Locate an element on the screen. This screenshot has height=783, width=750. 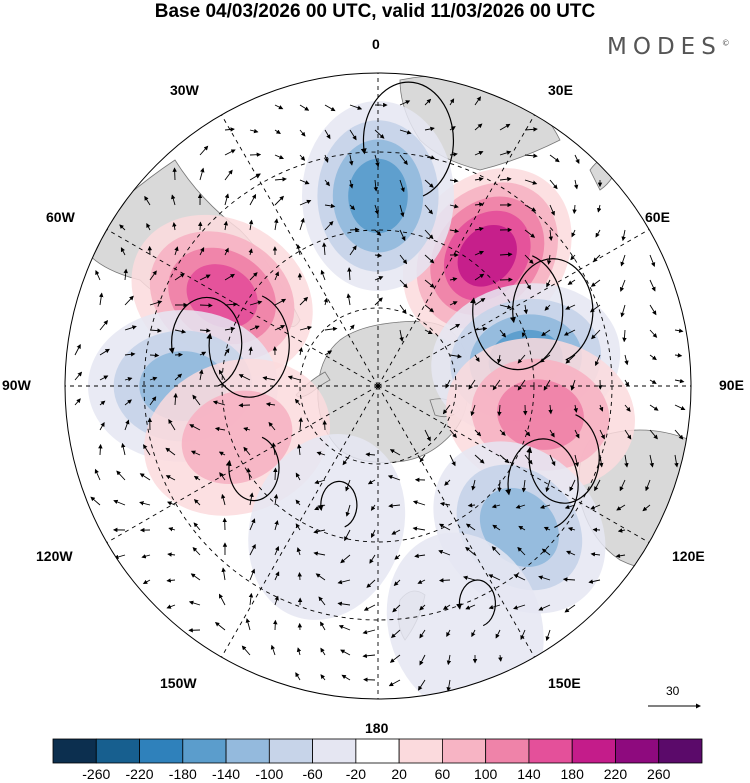
colorbar-tick-label: -140 is located at coordinates (226, 774).